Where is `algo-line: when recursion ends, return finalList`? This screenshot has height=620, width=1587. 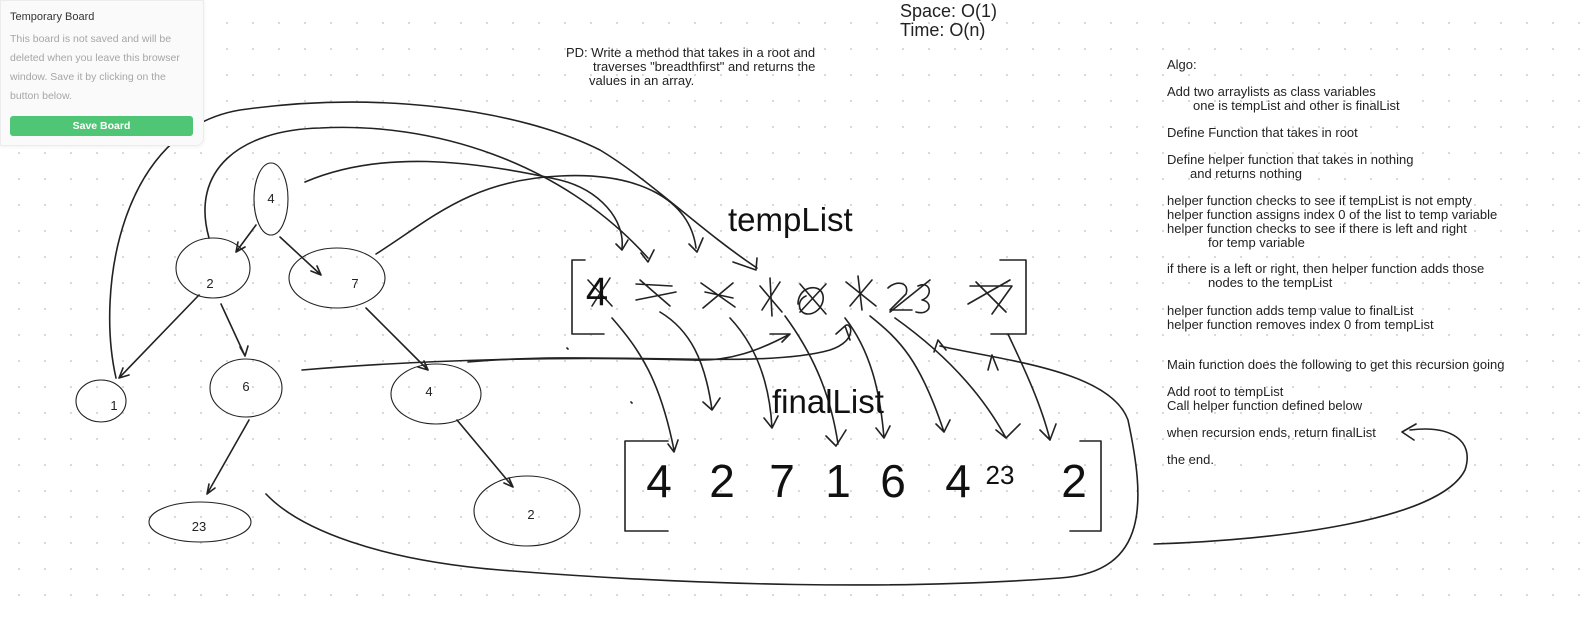
algo-line: when recursion ends, return finalList is located at coordinates (1271, 432).